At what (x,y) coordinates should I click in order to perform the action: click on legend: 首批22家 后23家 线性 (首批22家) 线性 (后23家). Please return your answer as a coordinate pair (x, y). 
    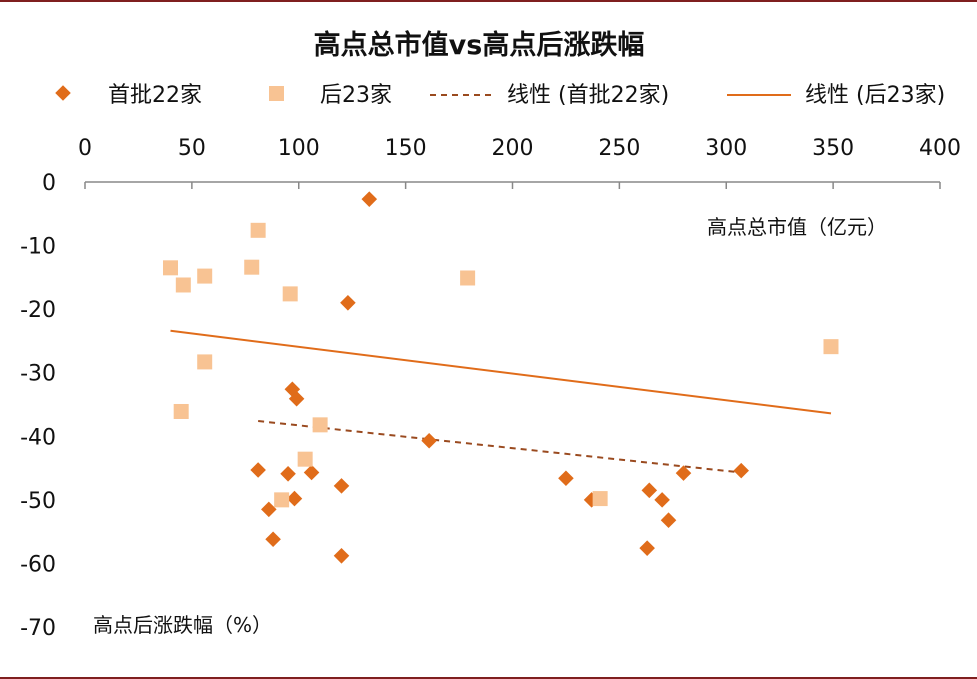
    Looking at the image, I should click on (500, 95).